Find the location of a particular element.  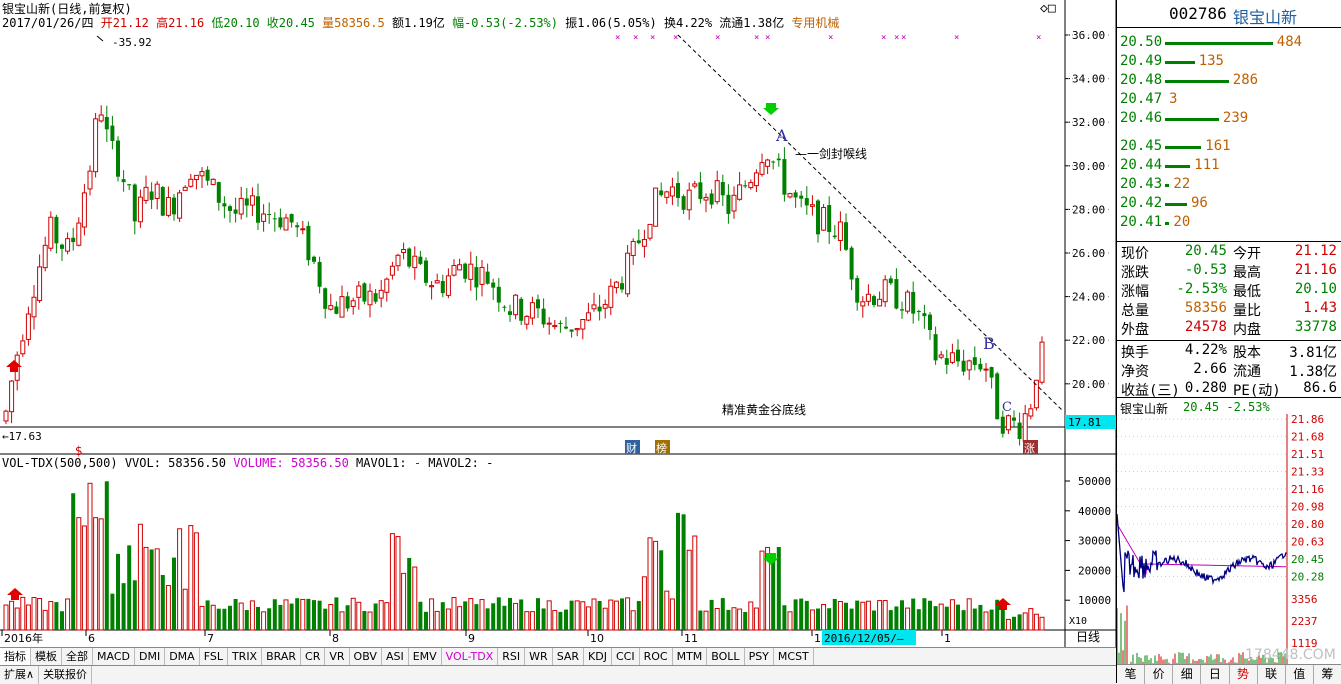

volume-axis-label: 30000 is located at coordinates (1094, 541).